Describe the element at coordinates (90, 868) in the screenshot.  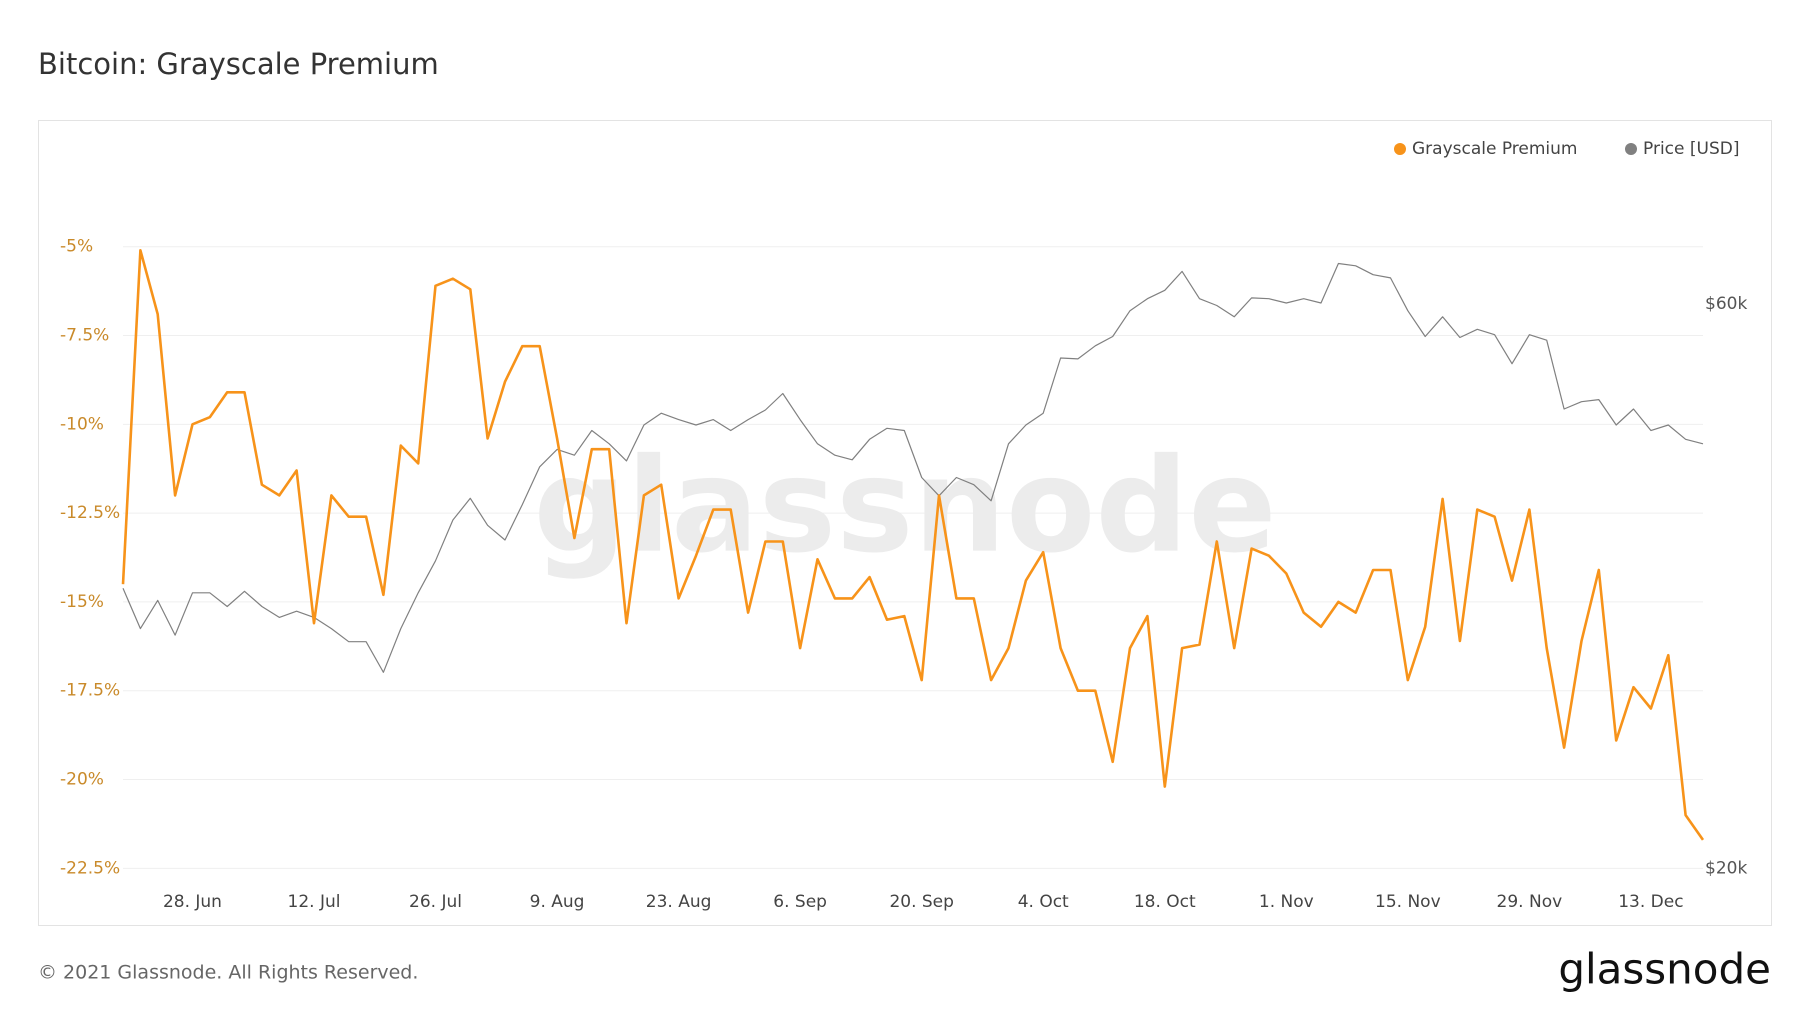
I see `y-tick-label: -22.5%` at that location.